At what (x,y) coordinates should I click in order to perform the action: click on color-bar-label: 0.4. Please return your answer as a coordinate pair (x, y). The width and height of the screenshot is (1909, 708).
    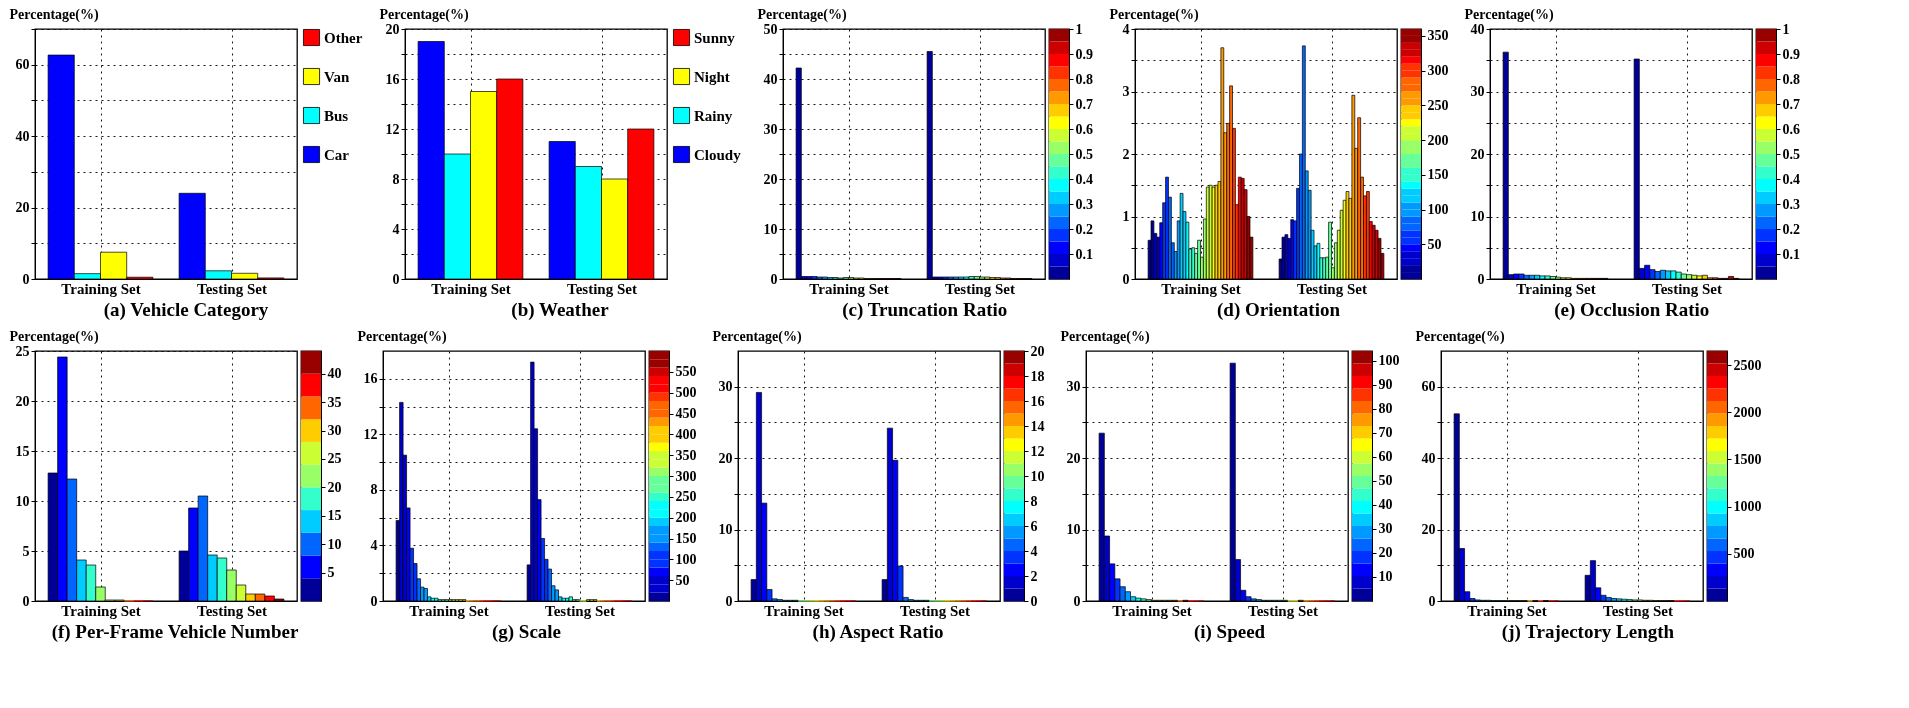
    Looking at the image, I should click on (1791, 179).